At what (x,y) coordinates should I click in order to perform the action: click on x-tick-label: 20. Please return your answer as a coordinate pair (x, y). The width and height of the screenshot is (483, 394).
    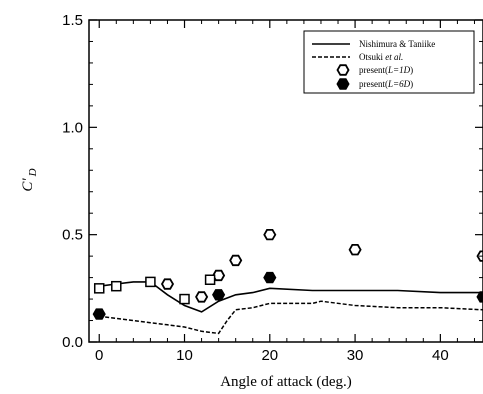
    Looking at the image, I should click on (269, 355).